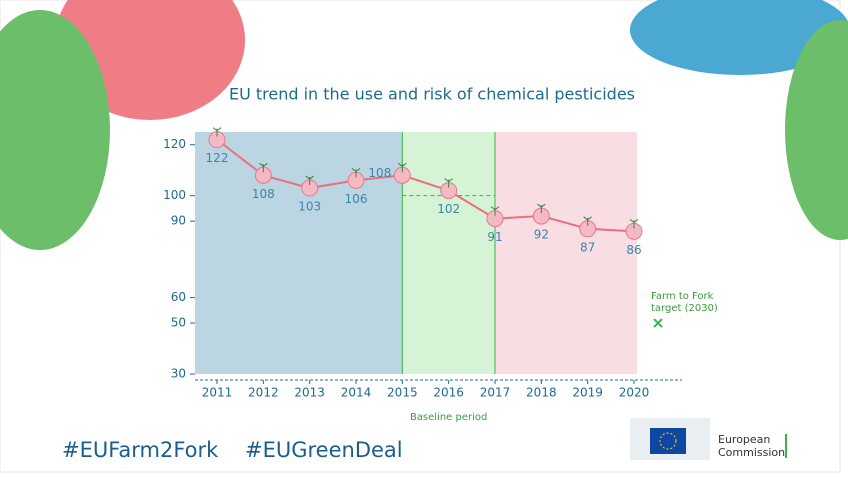 The height and width of the screenshot is (479, 848). What do you see at coordinates (356, 393) in the screenshot?
I see `x-tick-label: 2014` at bounding box center [356, 393].